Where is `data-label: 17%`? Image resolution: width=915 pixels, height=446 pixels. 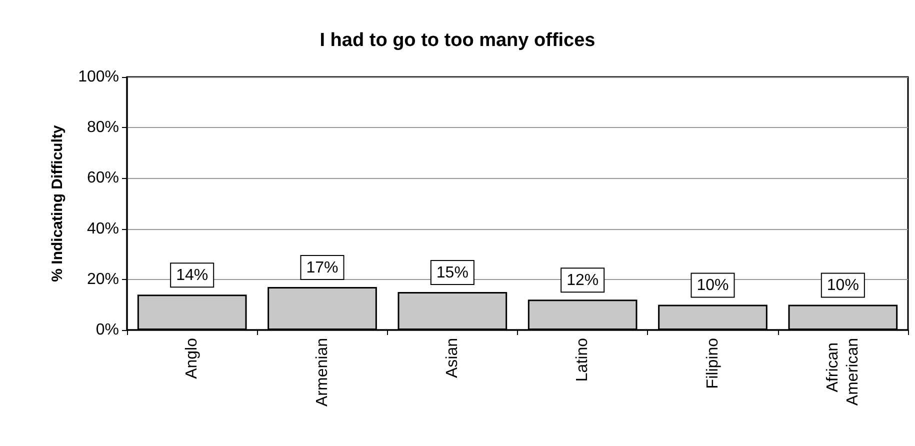 data-label: 17% is located at coordinates (322, 267).